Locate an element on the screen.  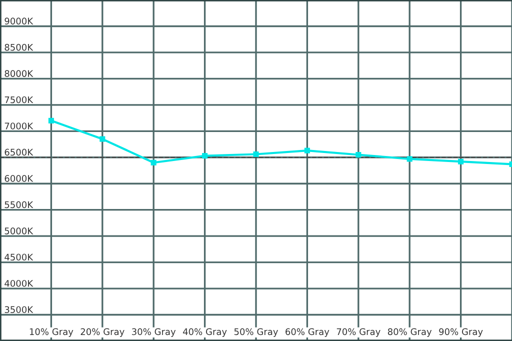
x-tick-label: 20% Gray is located at coordinates (102, 332).